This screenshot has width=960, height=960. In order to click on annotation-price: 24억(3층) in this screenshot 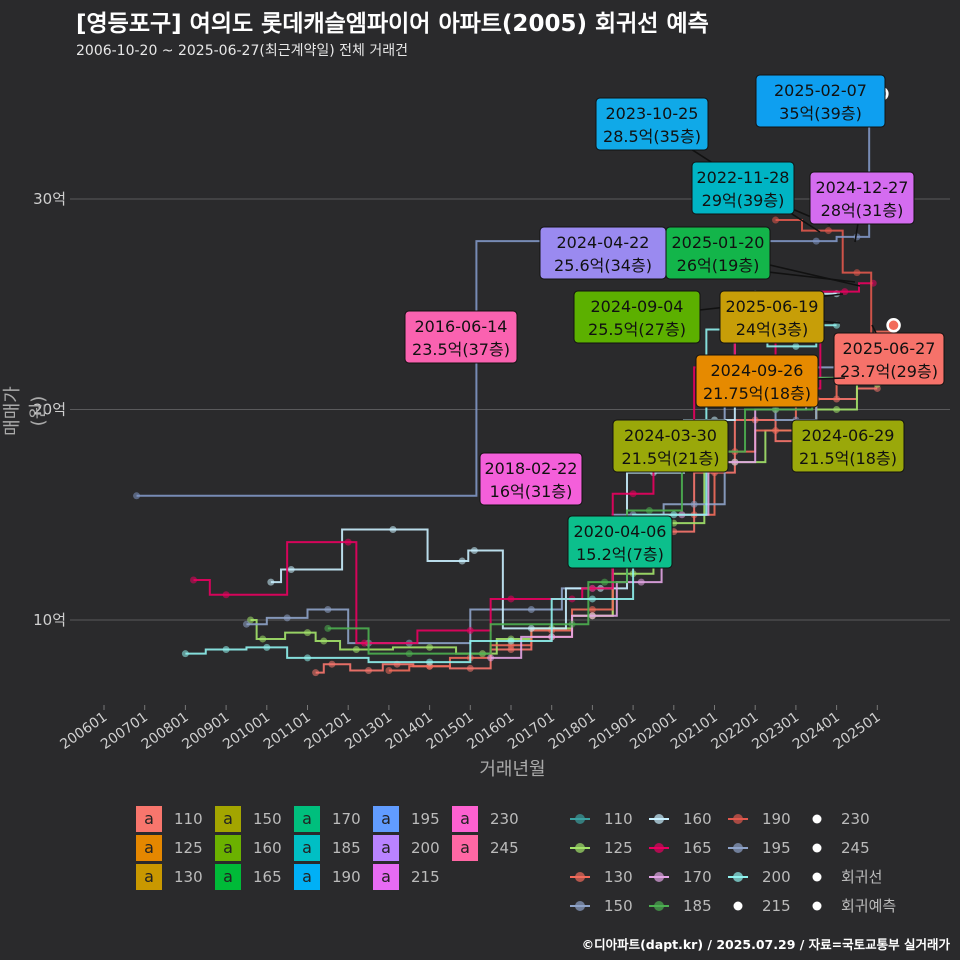, I will do `click(772, 329)`.